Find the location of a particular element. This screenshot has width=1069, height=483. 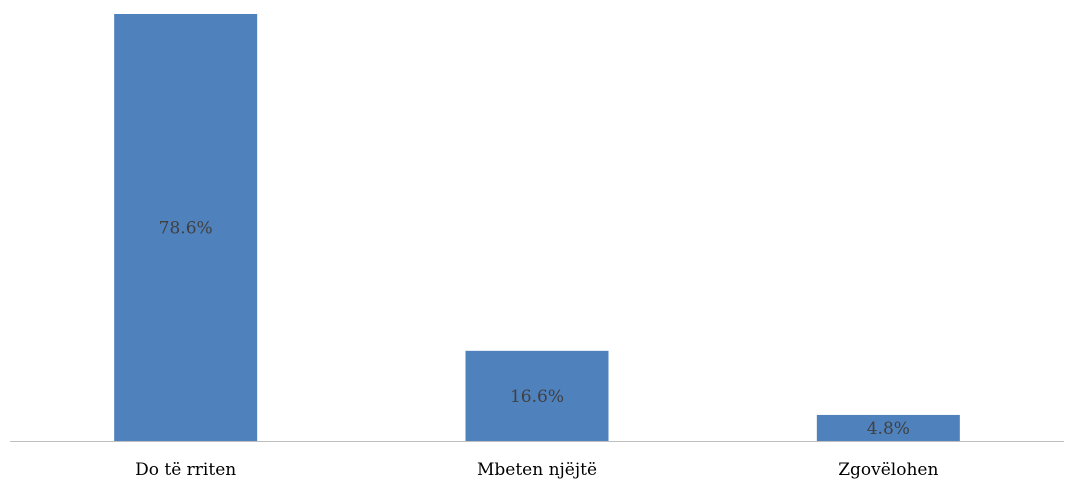

data-label-0: 78.6% is located at coordinates (186, 229).